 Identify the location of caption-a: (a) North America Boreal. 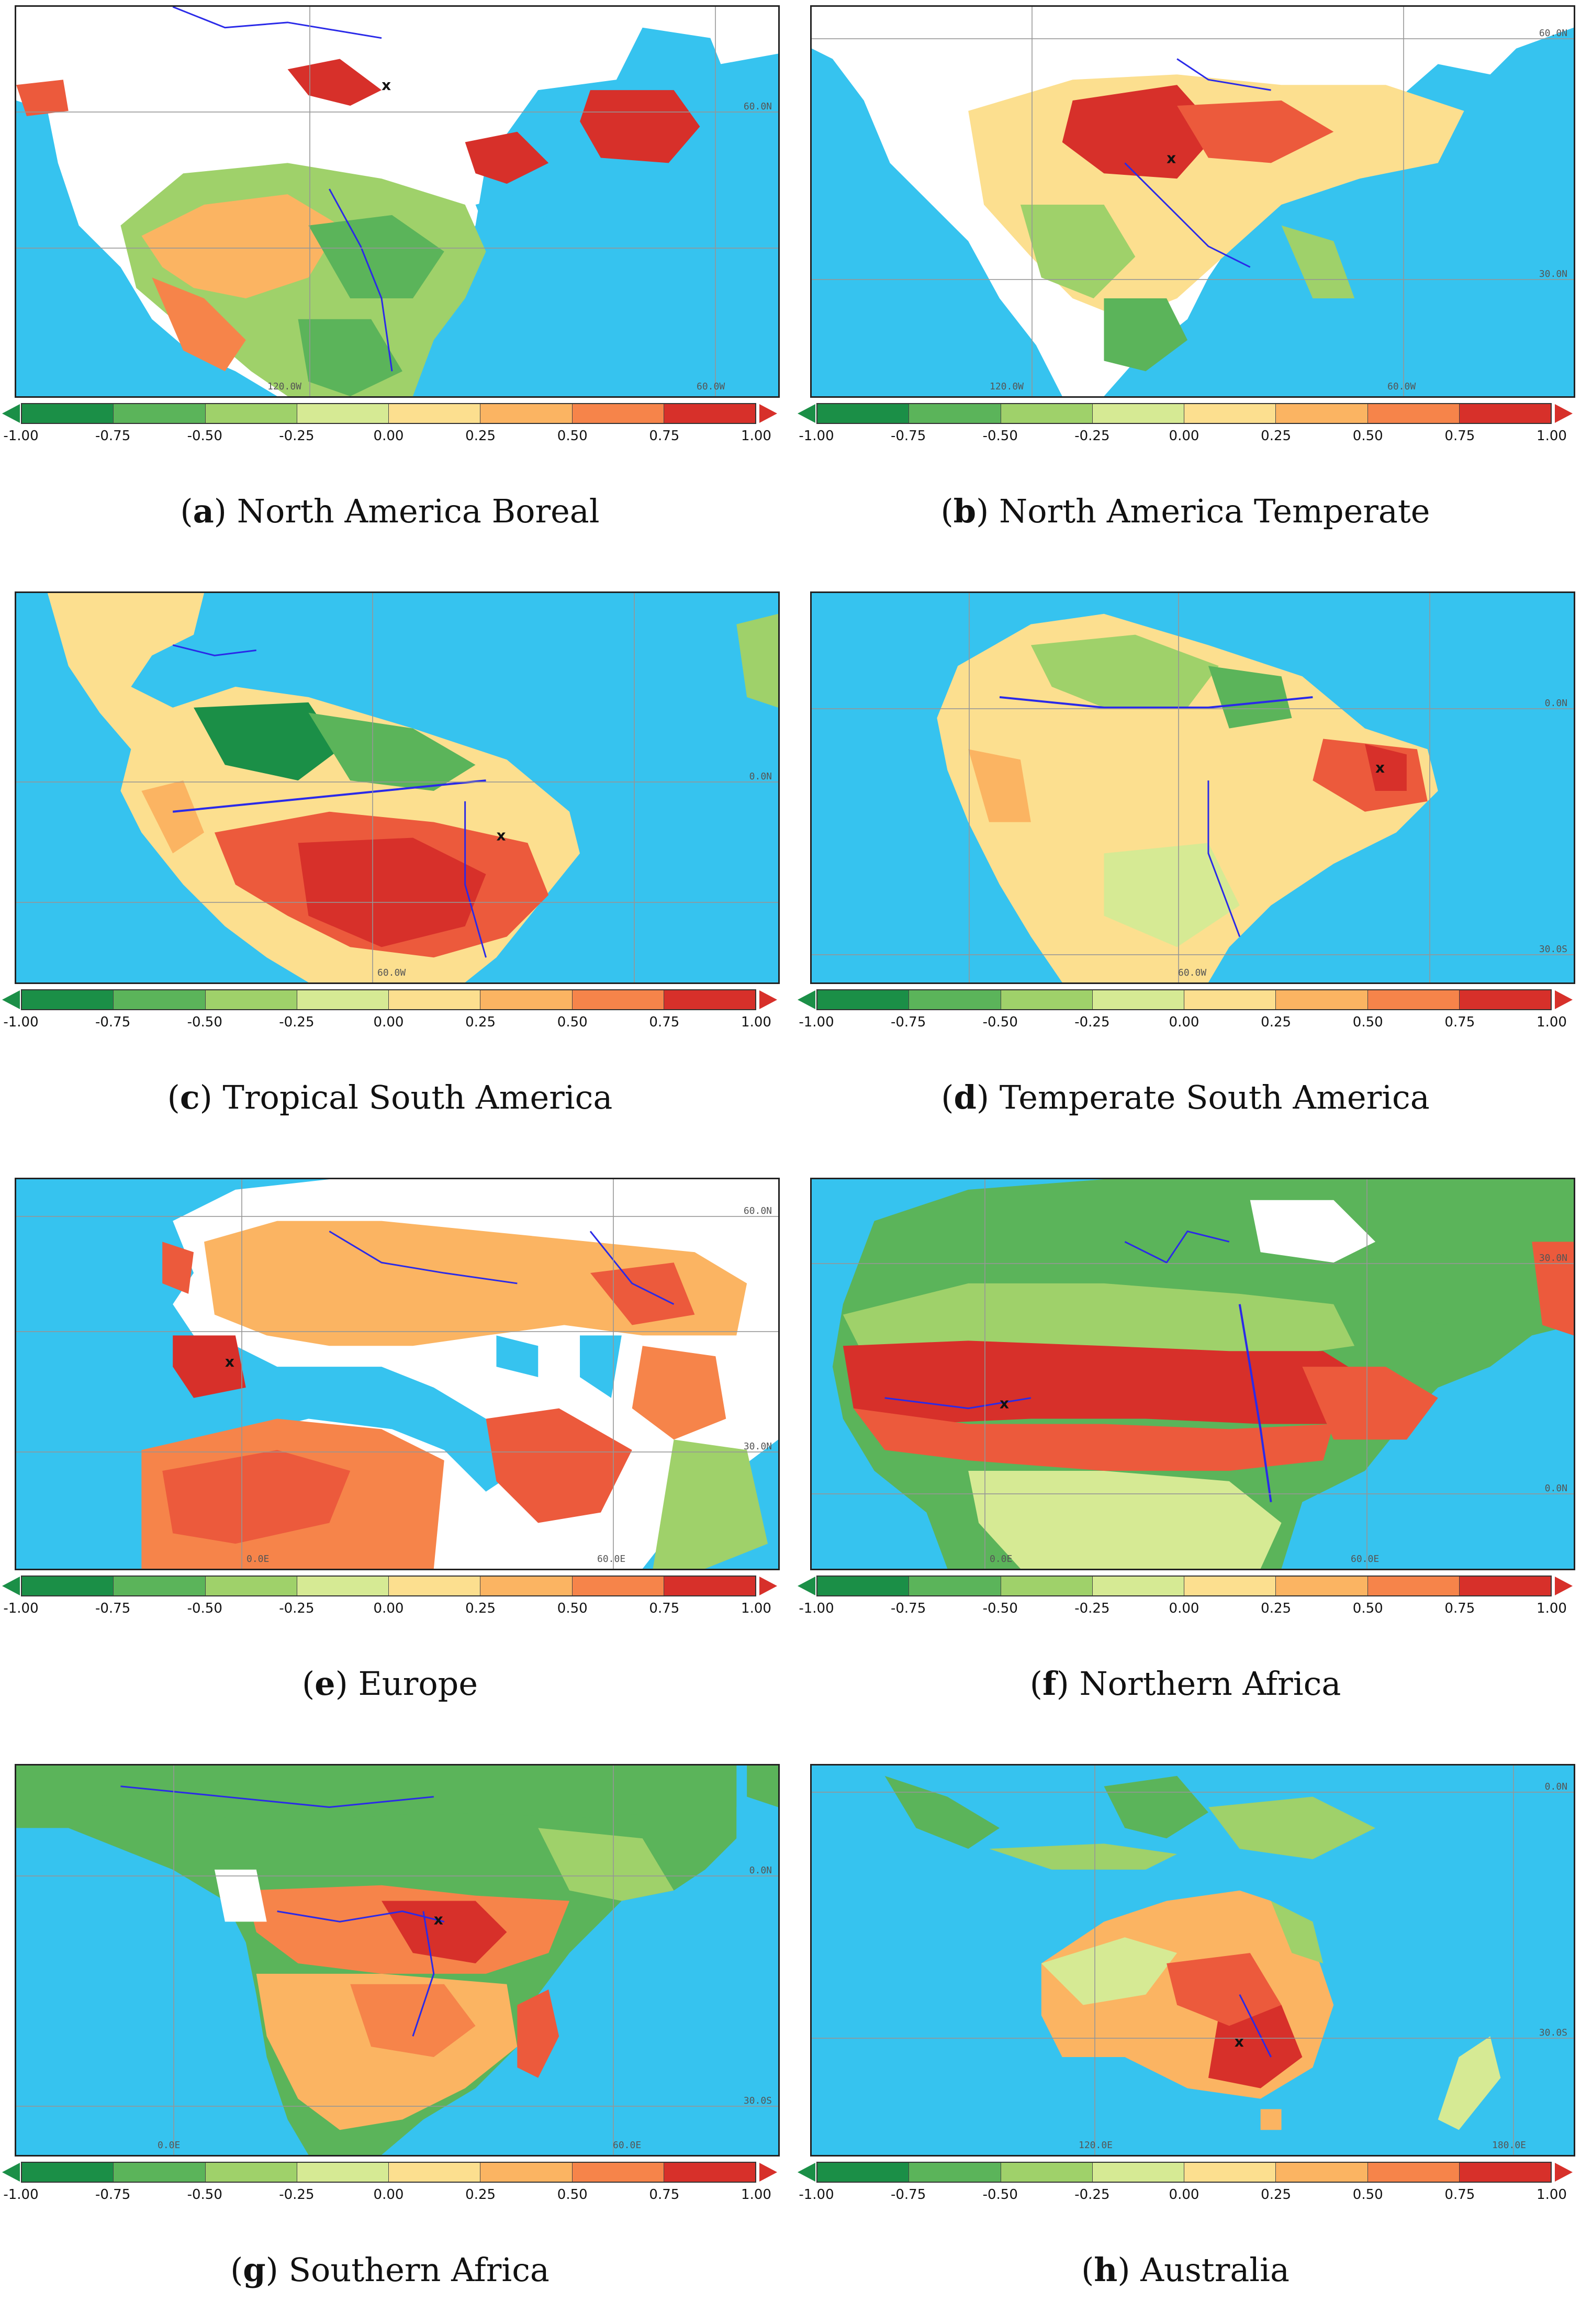
(390, 511).